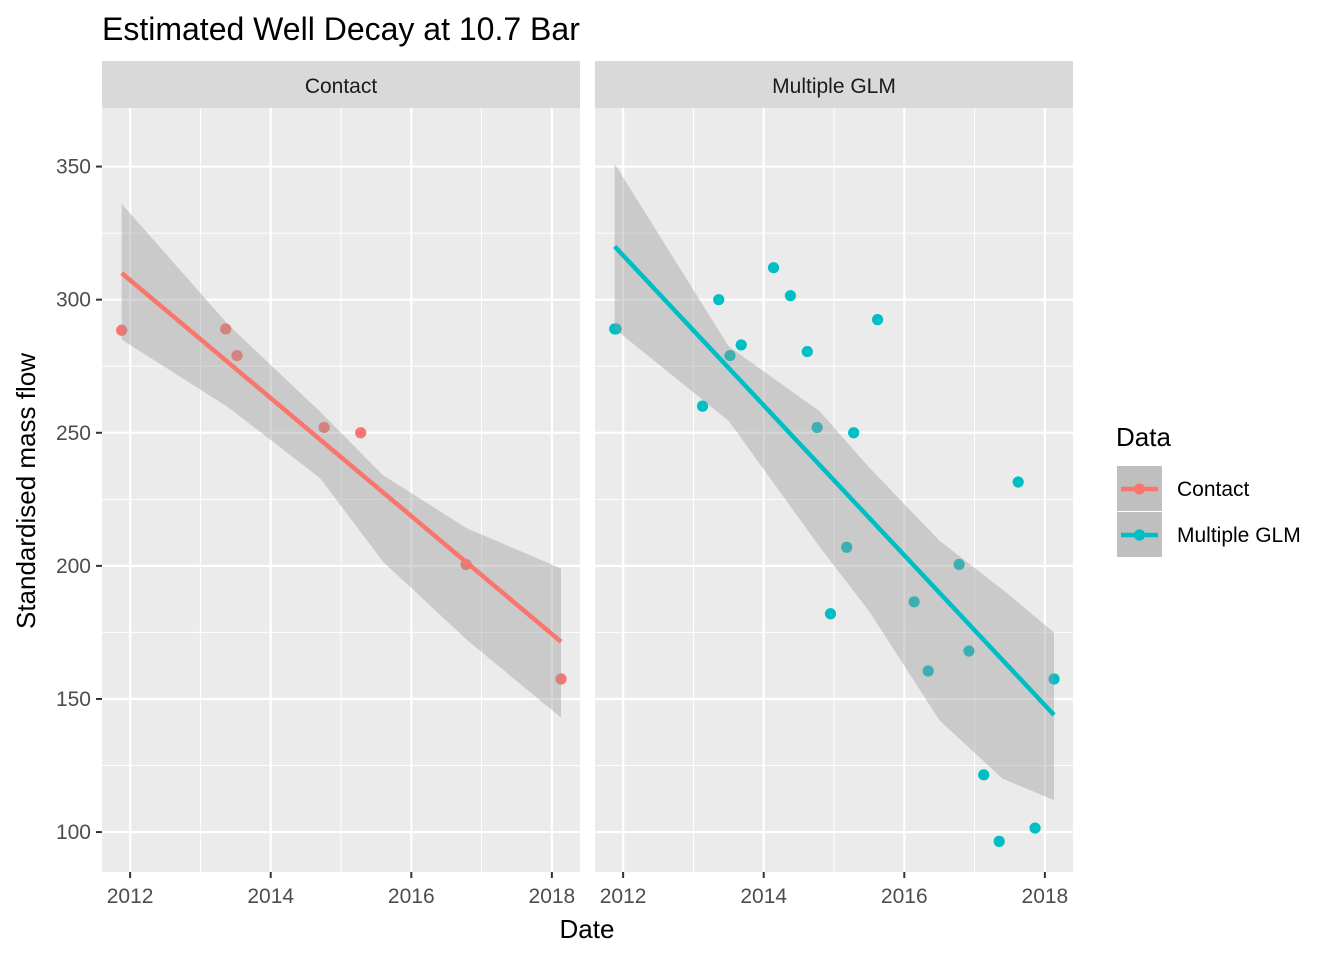  I want to click on fit-line, so click(341, 457).